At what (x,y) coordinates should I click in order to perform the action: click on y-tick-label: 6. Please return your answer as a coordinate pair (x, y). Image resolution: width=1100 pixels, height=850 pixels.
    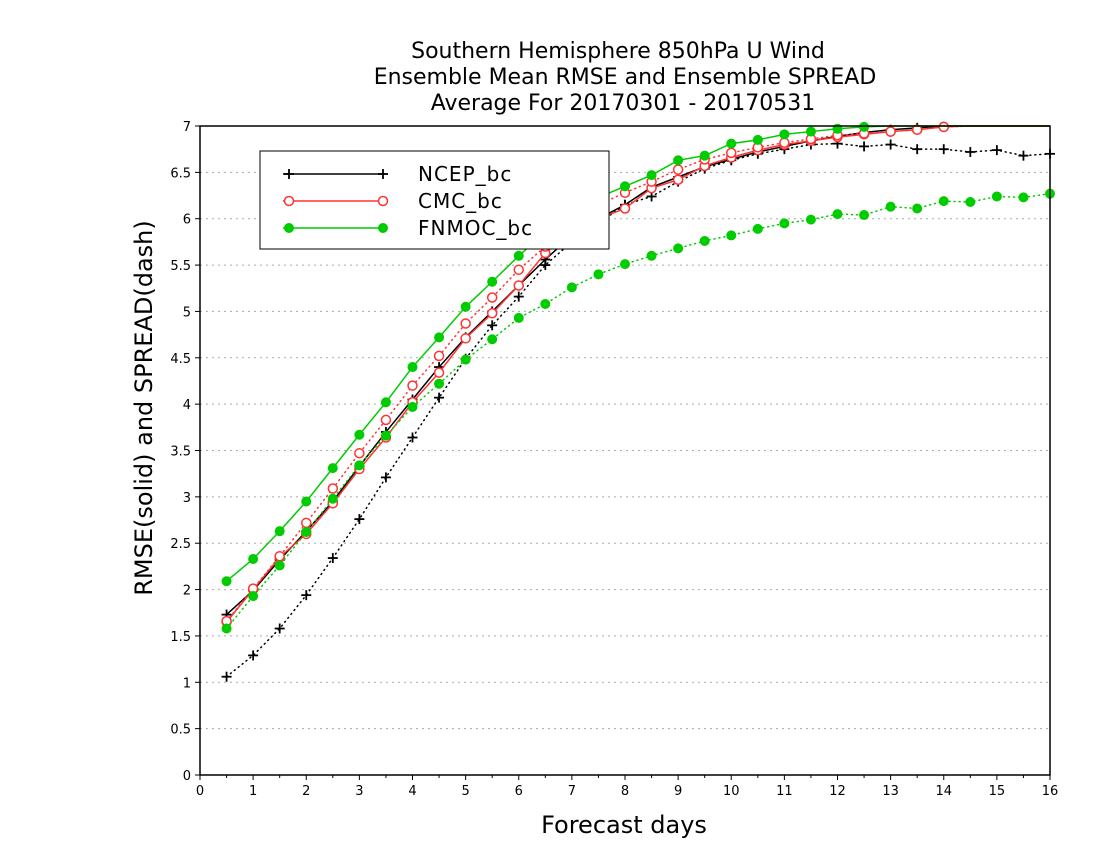
    Looking at the image, I should click on (187, 220).